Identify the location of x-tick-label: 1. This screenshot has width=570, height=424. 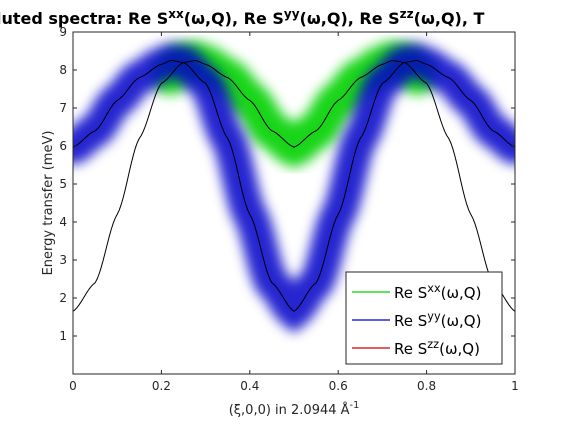
(515, 386).